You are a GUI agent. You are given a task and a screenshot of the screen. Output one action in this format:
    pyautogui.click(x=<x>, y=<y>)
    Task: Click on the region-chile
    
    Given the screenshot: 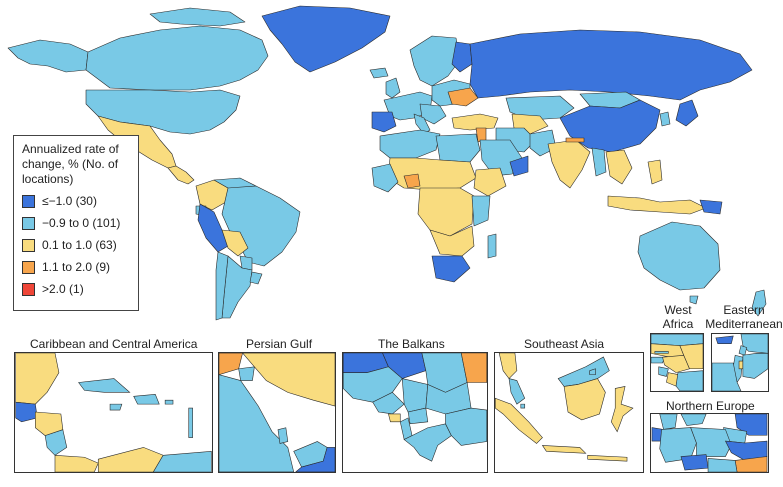 What is the action you would take?
    pyautogui.click(x=222, y=286)
    